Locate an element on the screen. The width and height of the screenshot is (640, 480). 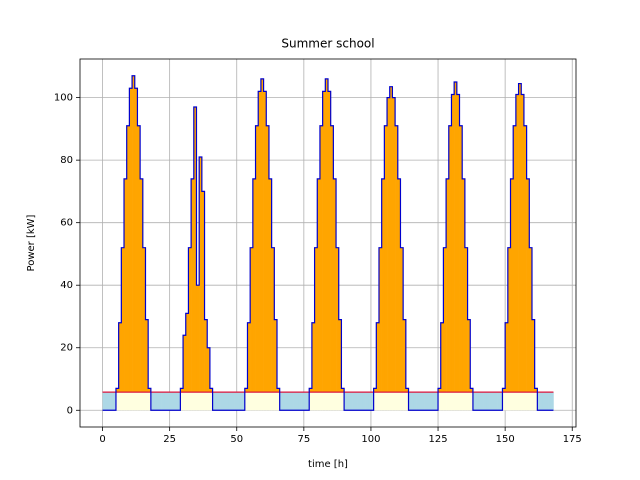
y-tick-label: 0 is located at coordinates (70, 410).